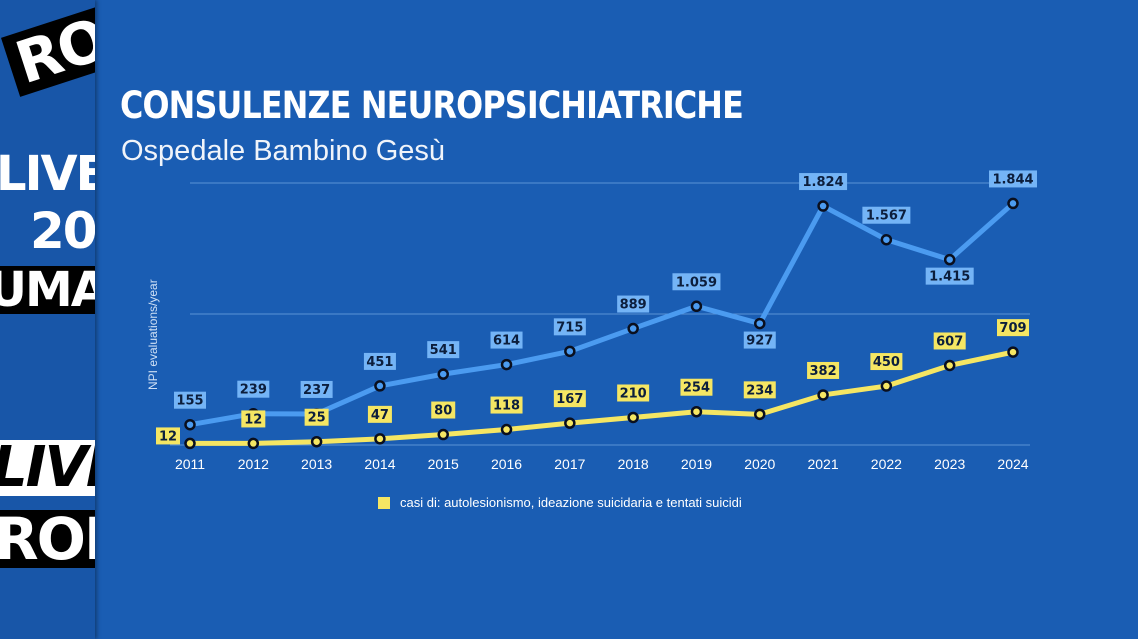 The height and width of the screenshot is (639, 1138). What do you see at coordinates (443, 464) in the screenshot?
I see `x-tick-label: 2015` at bounding box center [443, 464].